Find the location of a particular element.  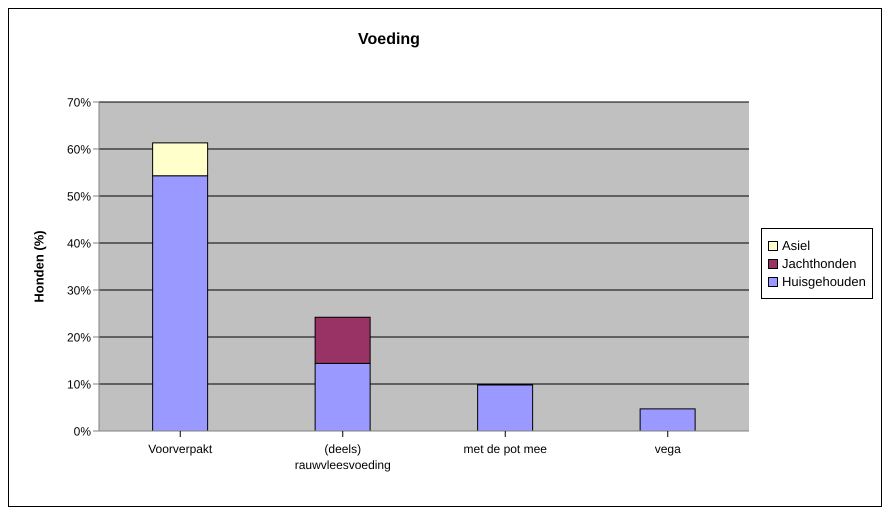

x-tick-label: (deels) rauwvleesvoeding is located at coordinates (342, 457).